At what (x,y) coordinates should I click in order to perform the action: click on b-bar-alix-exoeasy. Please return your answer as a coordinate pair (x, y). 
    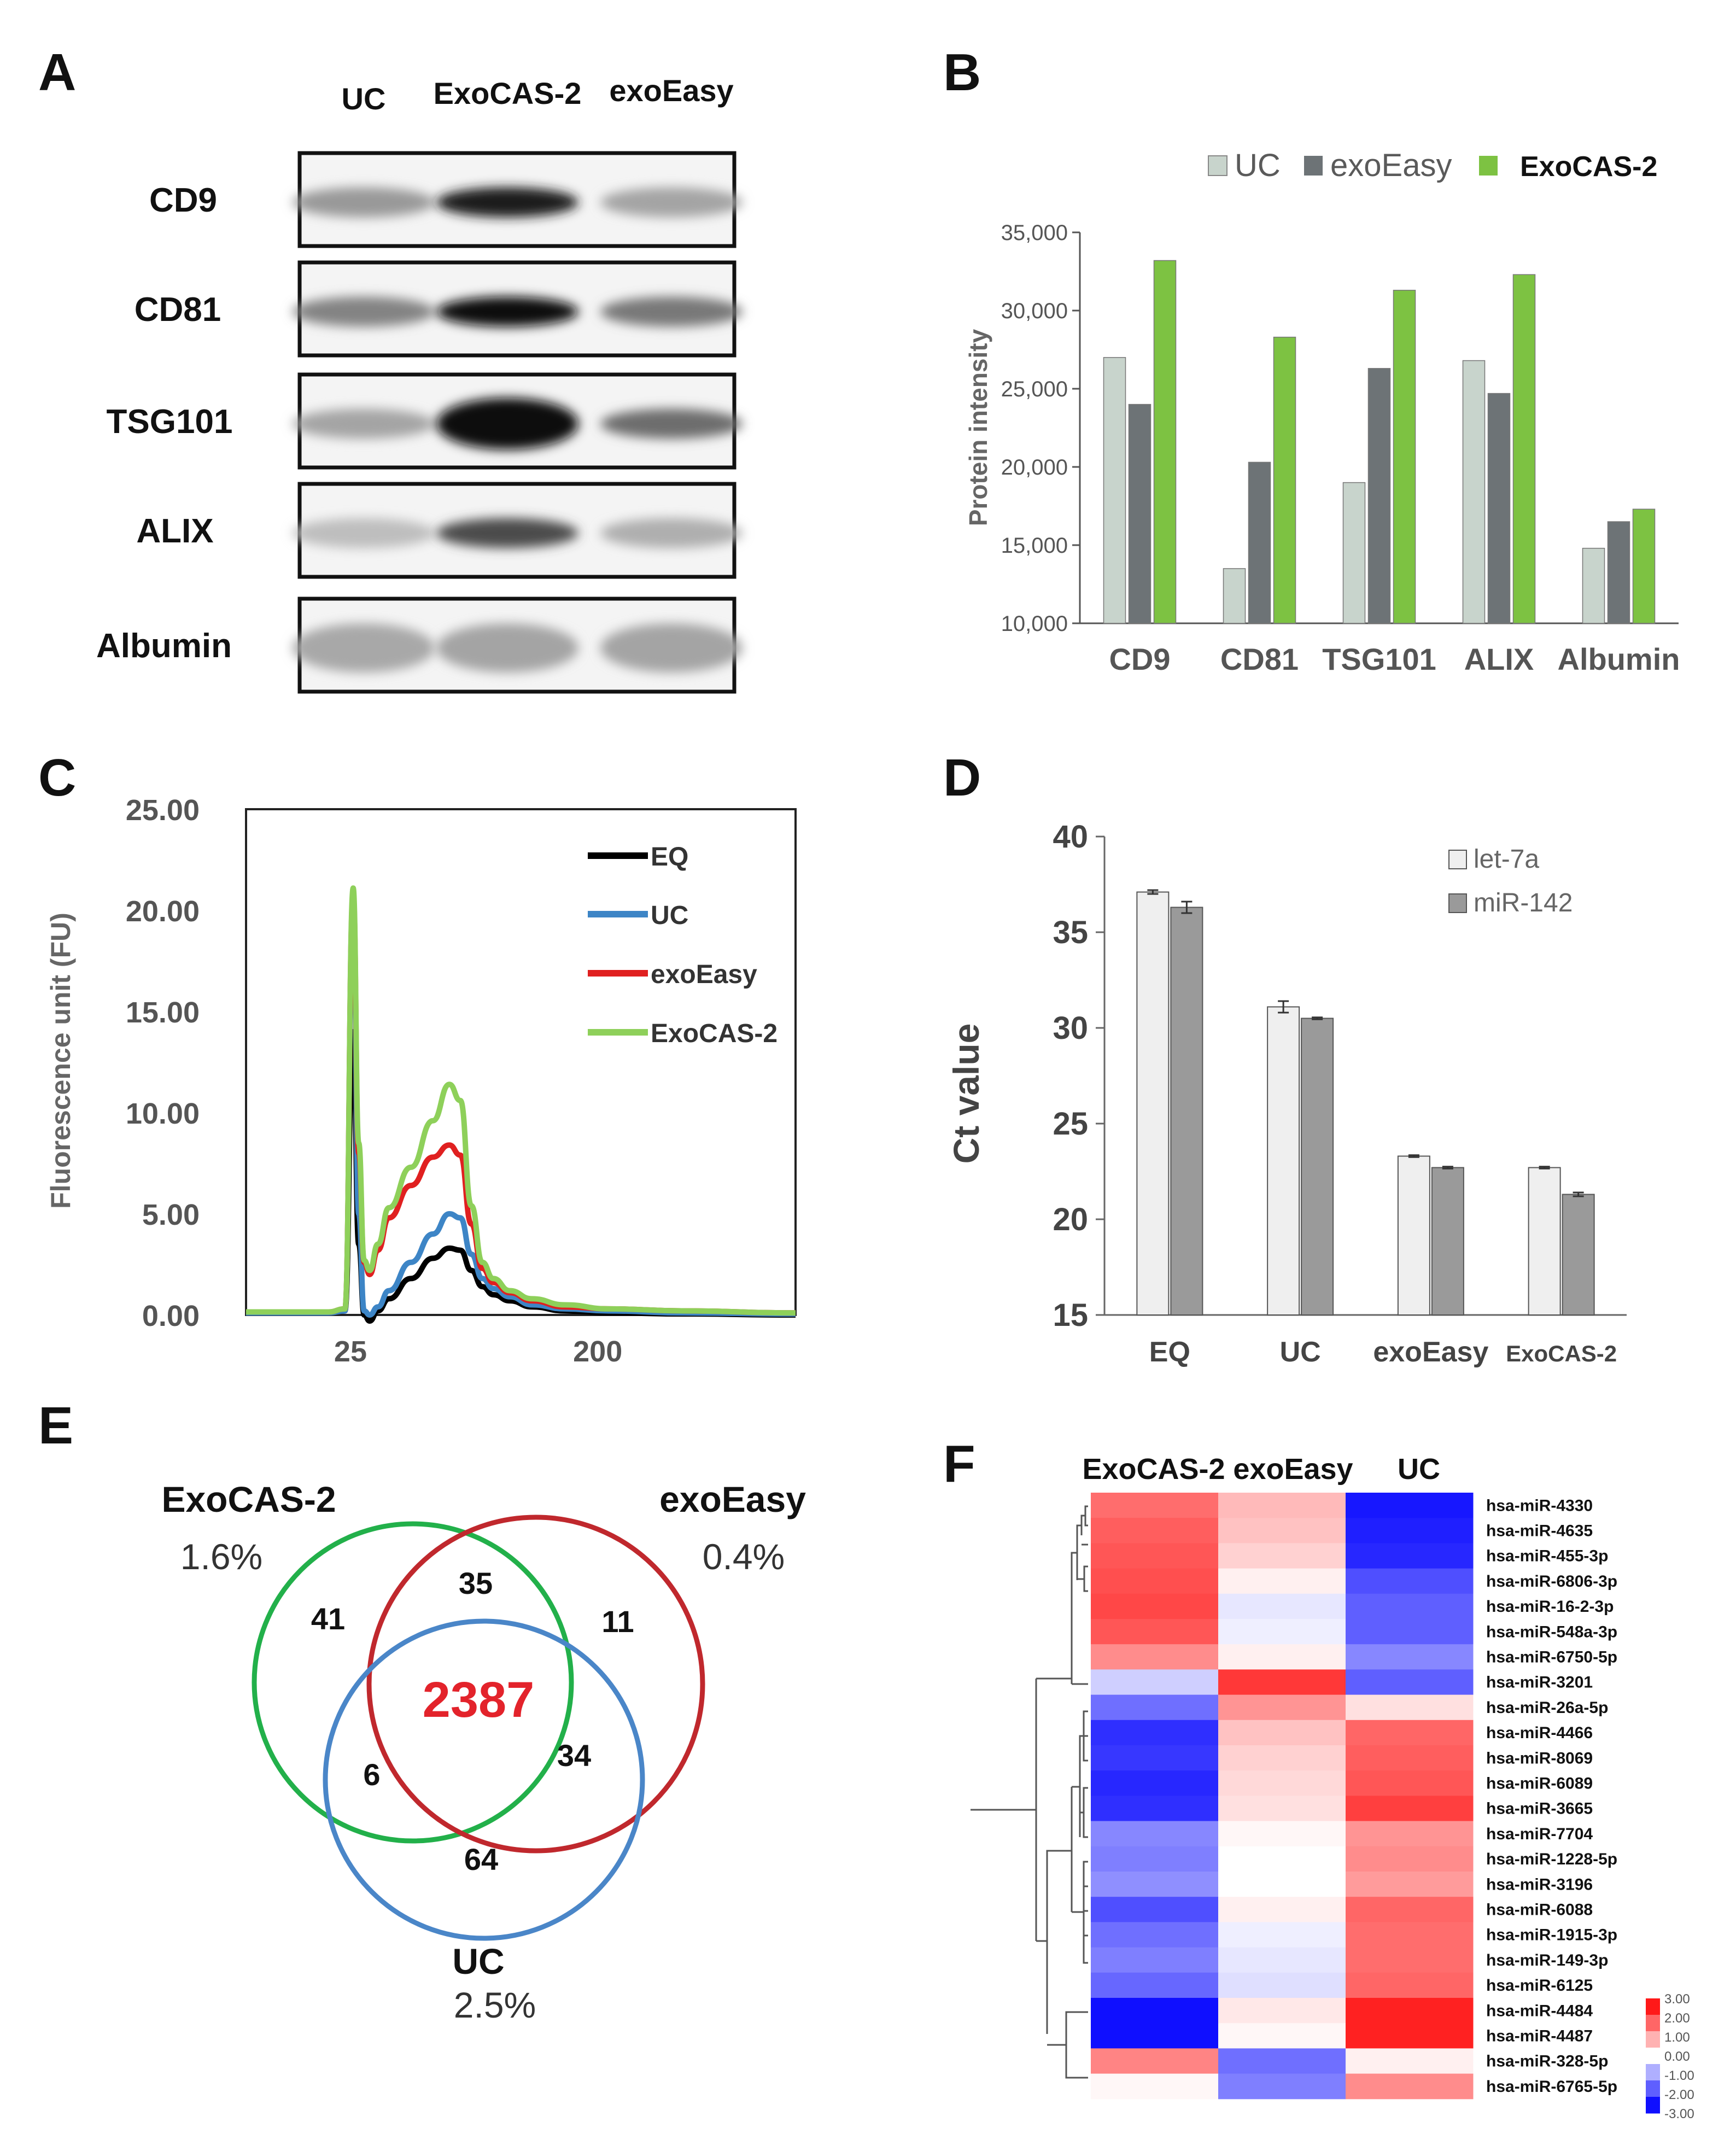
    Looking at the image, I should click on (1499, 508).